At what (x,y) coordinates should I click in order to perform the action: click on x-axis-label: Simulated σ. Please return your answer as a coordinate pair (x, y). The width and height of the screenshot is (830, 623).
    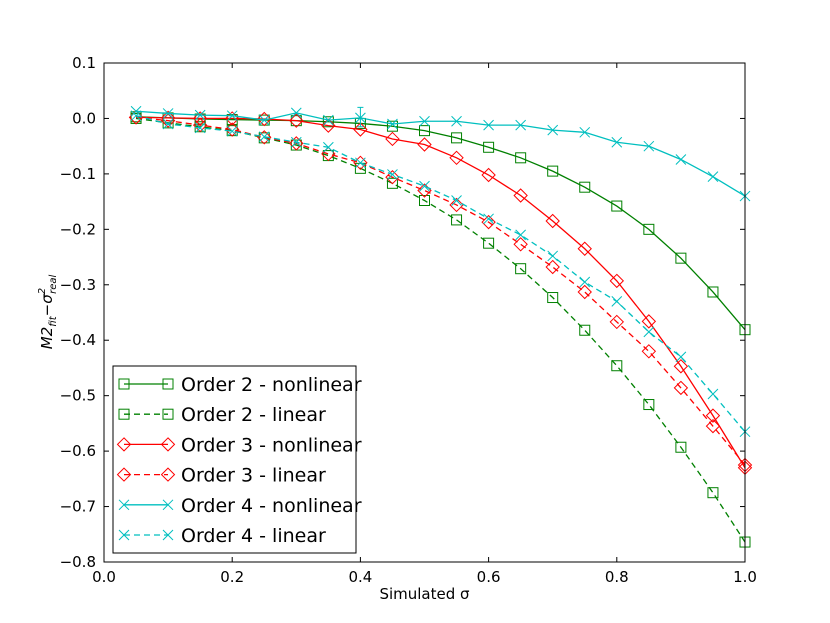
    Looking at the image, I should click on (424, 594).